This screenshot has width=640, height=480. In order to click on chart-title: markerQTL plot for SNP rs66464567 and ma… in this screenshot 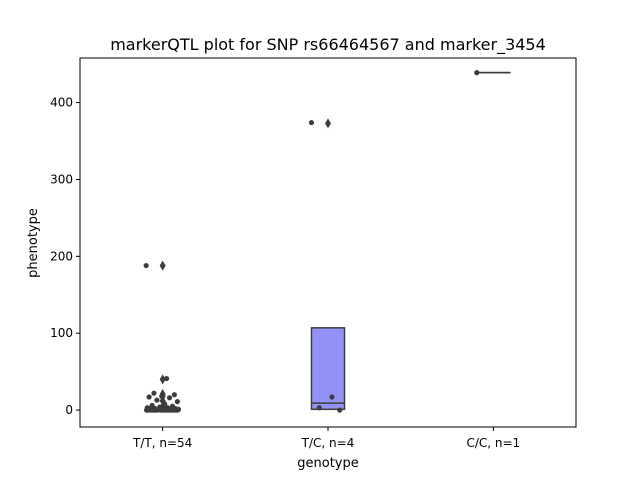, I will do `click(328, 45)`.